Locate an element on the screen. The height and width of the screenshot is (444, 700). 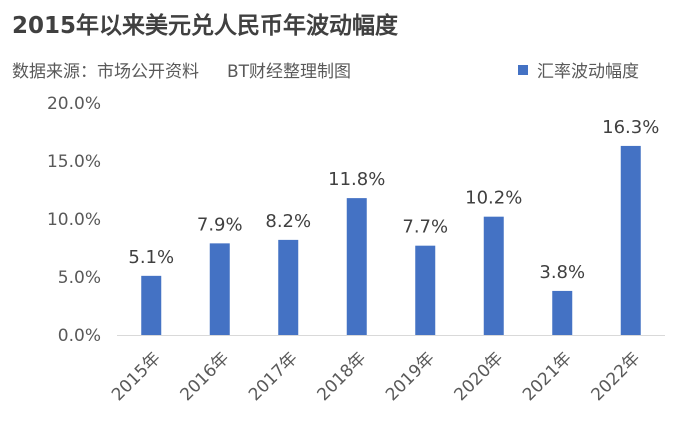
data-label: 11.8% is located at coordinates (356, 179).